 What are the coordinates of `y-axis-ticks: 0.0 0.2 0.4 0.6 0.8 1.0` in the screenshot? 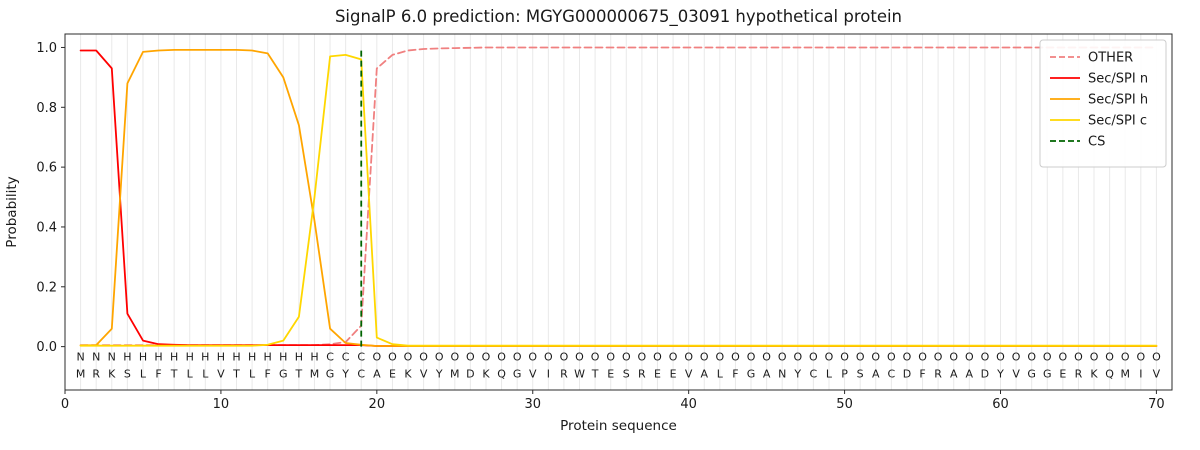 It's located at (50, 198).